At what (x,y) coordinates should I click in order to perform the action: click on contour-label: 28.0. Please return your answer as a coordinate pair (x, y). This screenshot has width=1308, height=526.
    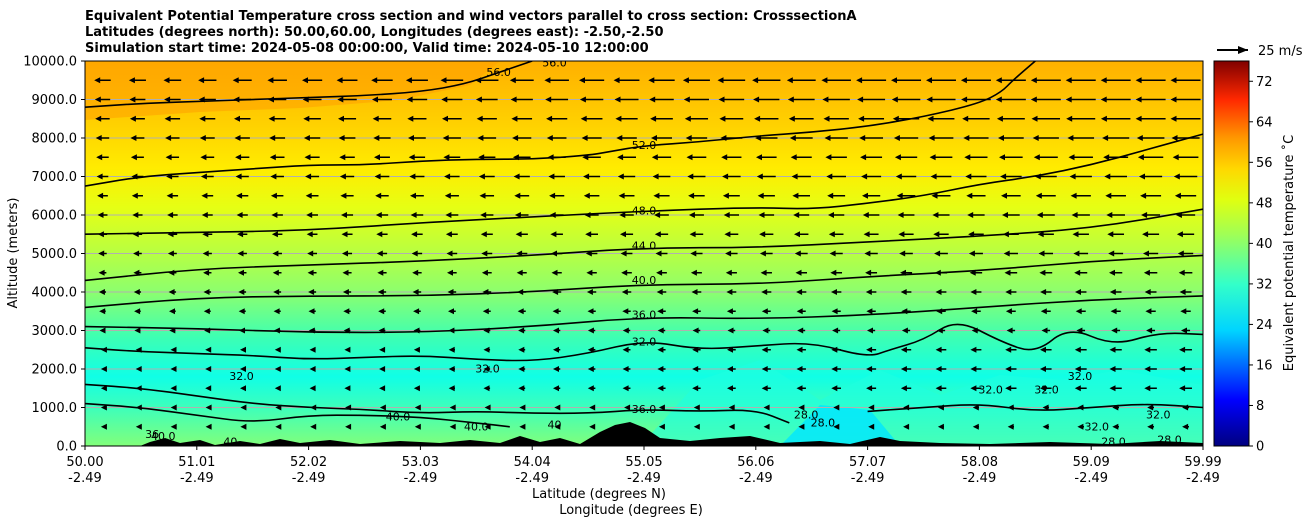
    Looking at the image, I should click on (823, 422).